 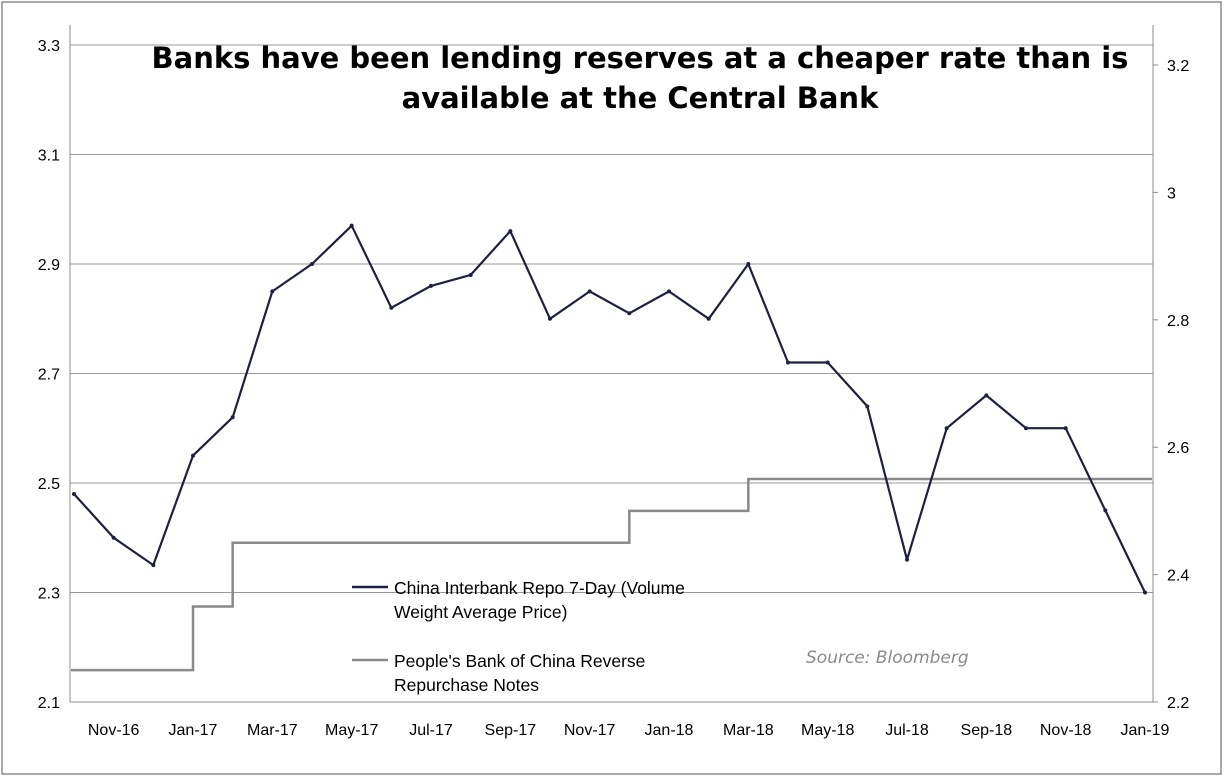 I want to click on legend-label-repo-line-2: Weight Average Price), so click(x=481, y=612).